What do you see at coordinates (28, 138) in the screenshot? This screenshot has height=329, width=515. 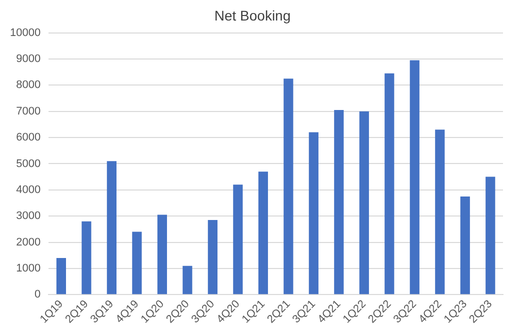 I see `y-tick-label: 6000` at bounding box center [28, 138].